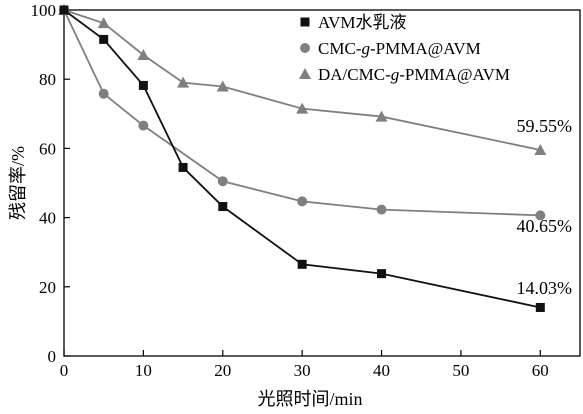  I want to click on legend-marker-triangle, so click(305, 73).